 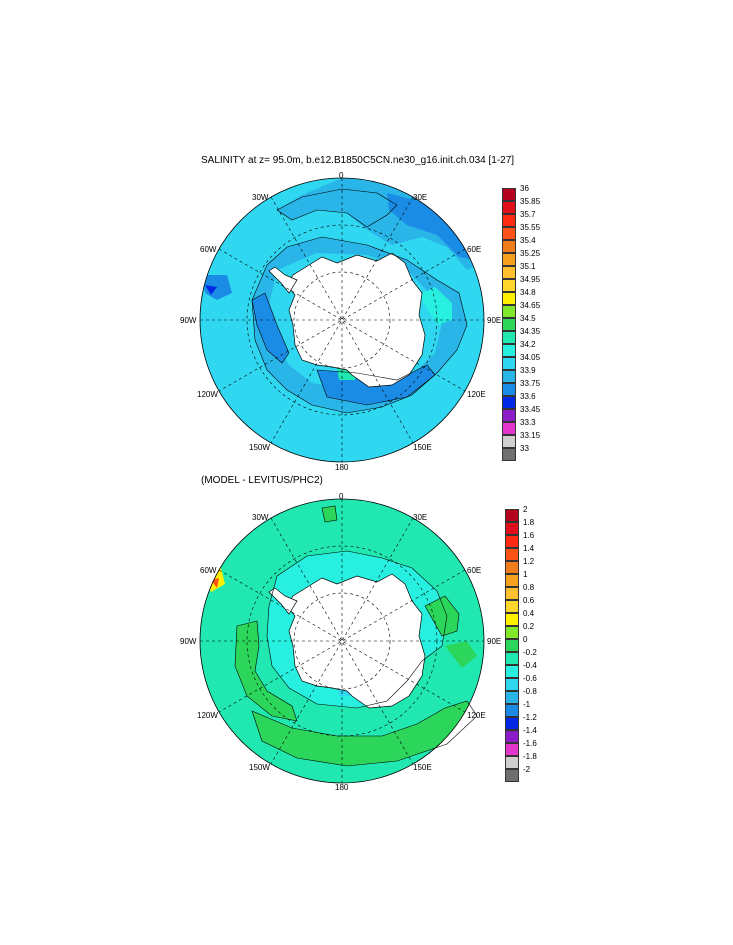 What do you see at coordinates (528, 344) in the screenshot?
I see `colorbar-label: 34.2` at bounding box center [528, 344].